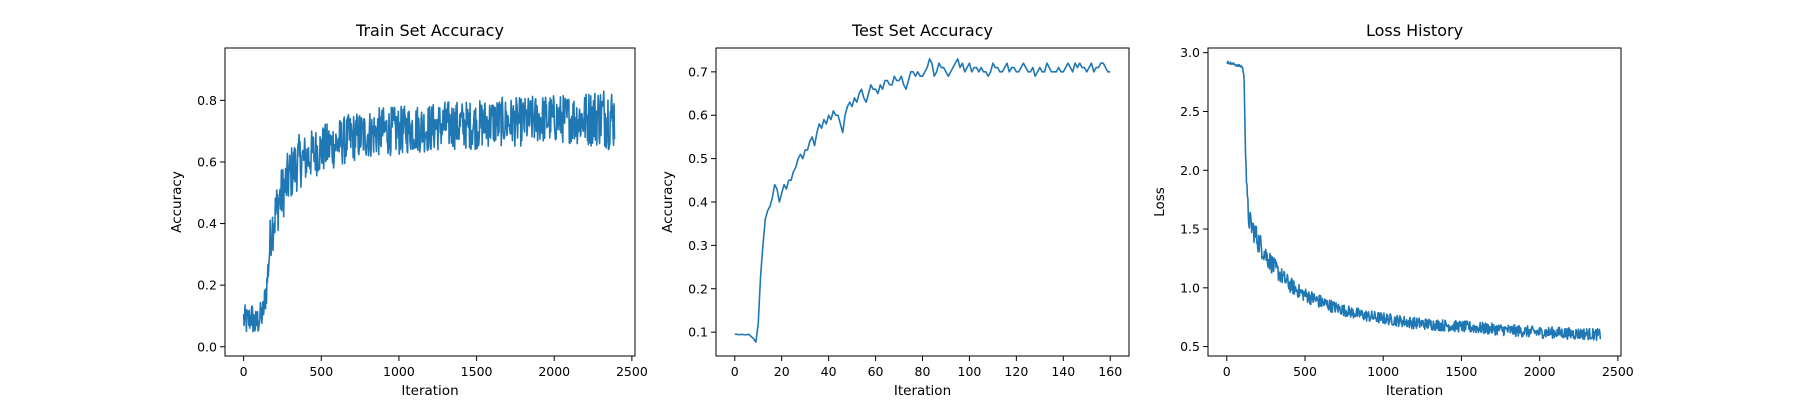  What do you see at coordinates (698, 245) in the screenshot?
I see `y-tick-label: 0.3` at bounding box center [698, 245].